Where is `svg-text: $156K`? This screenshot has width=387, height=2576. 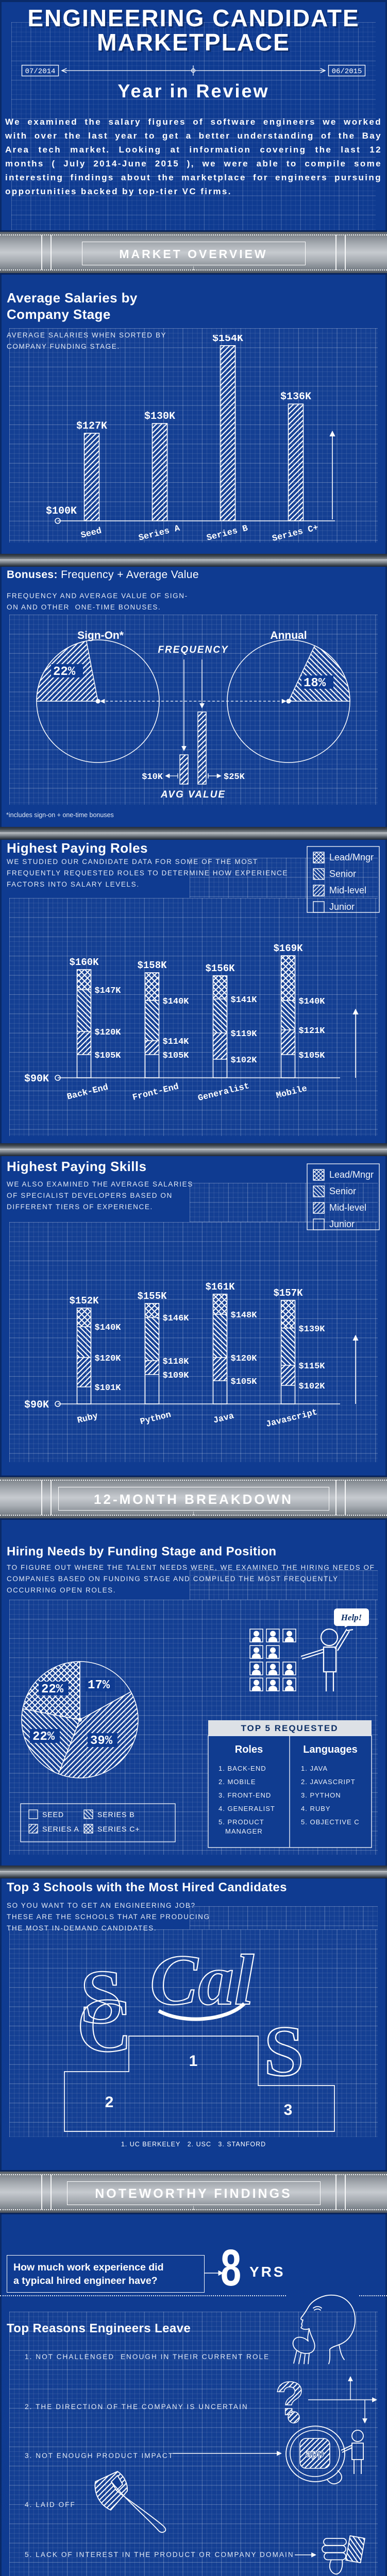 svg-text: $156K is located at coordinates (220, 968).